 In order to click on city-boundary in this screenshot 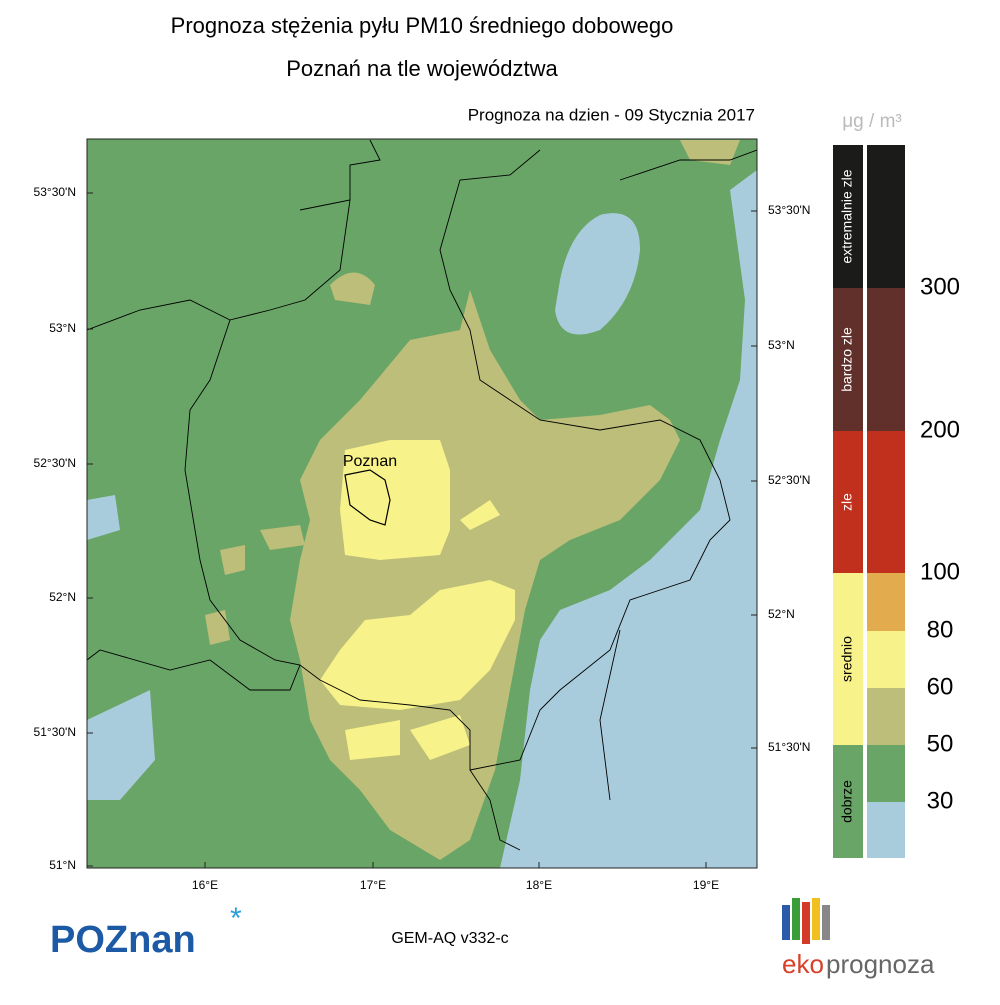, I will do `click(367, 497)`.